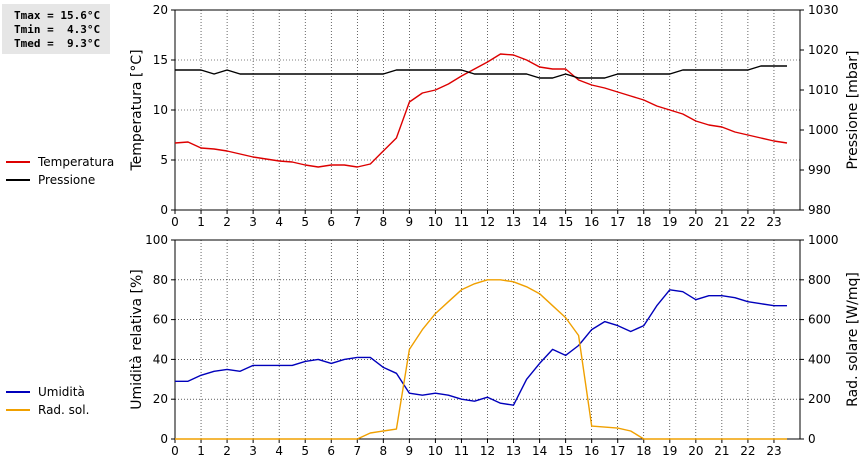  Describe the element at coordinates (695, 451) in the screenshot. I see `bottom-xtick-label-20: 20` at that location.